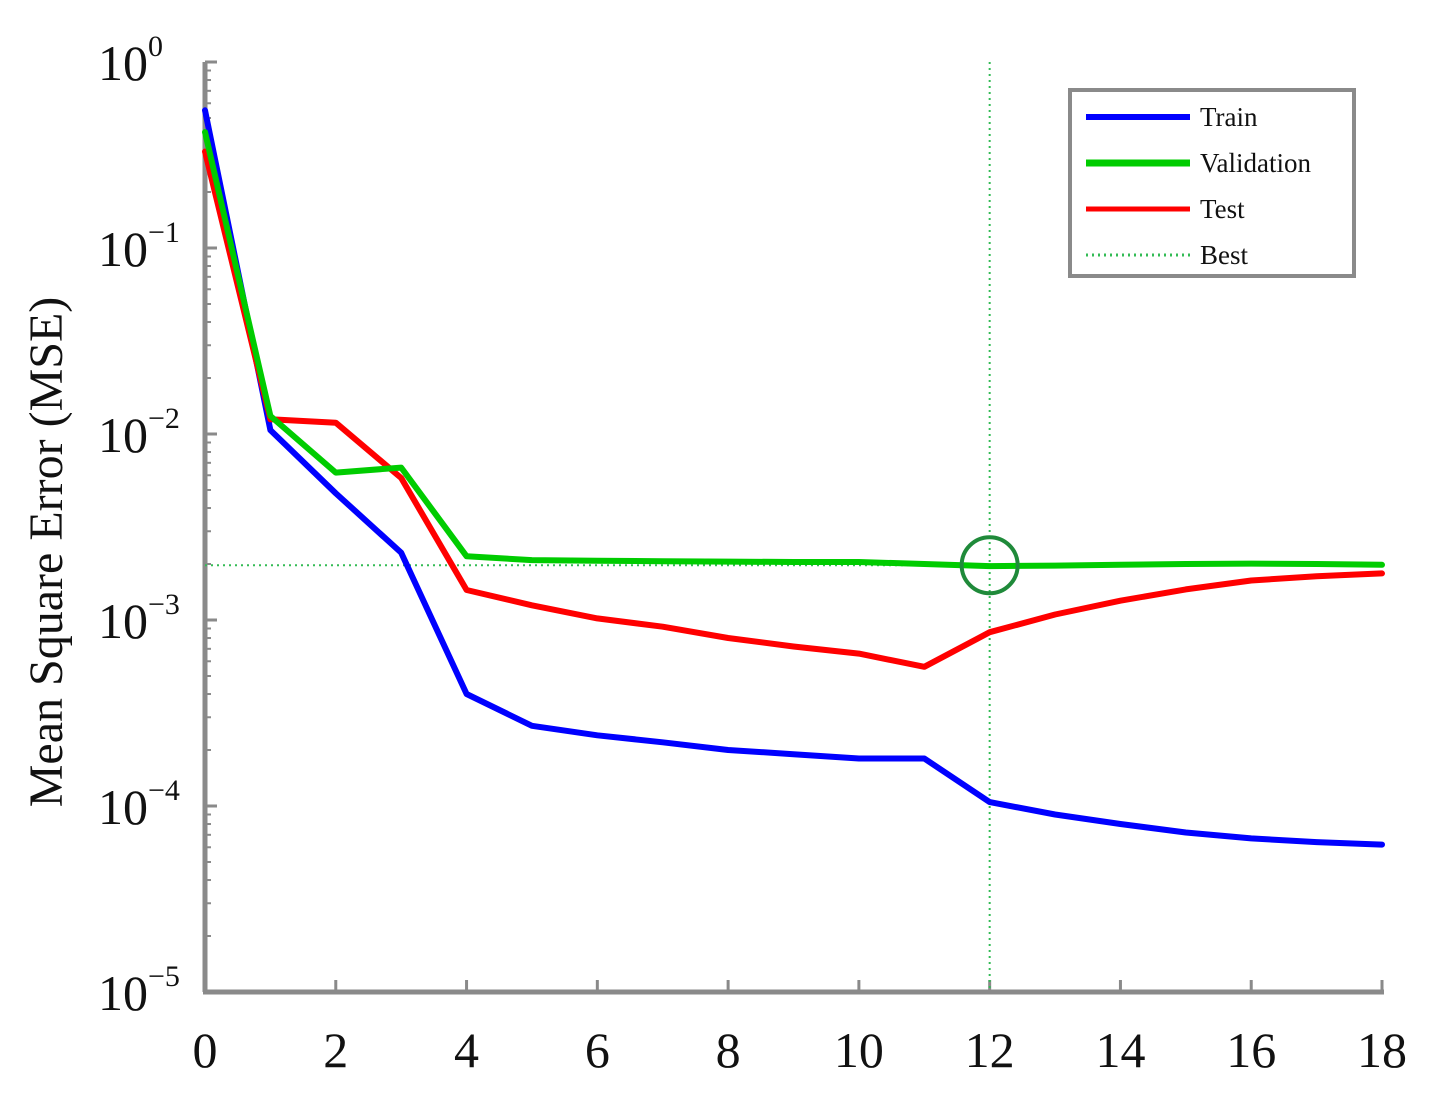 The image size is (1455, 1097). I want to click on legend: Train Validation Test Best, so click(1212, 183).